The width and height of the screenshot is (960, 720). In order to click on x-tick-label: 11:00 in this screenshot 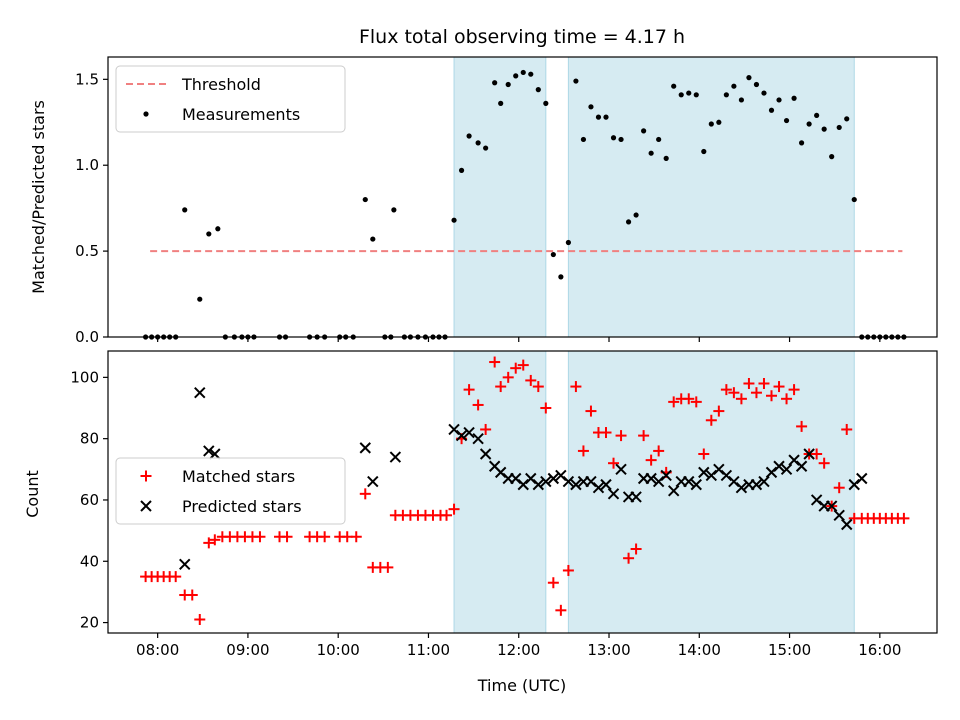, I will do `click(428, 650)`.